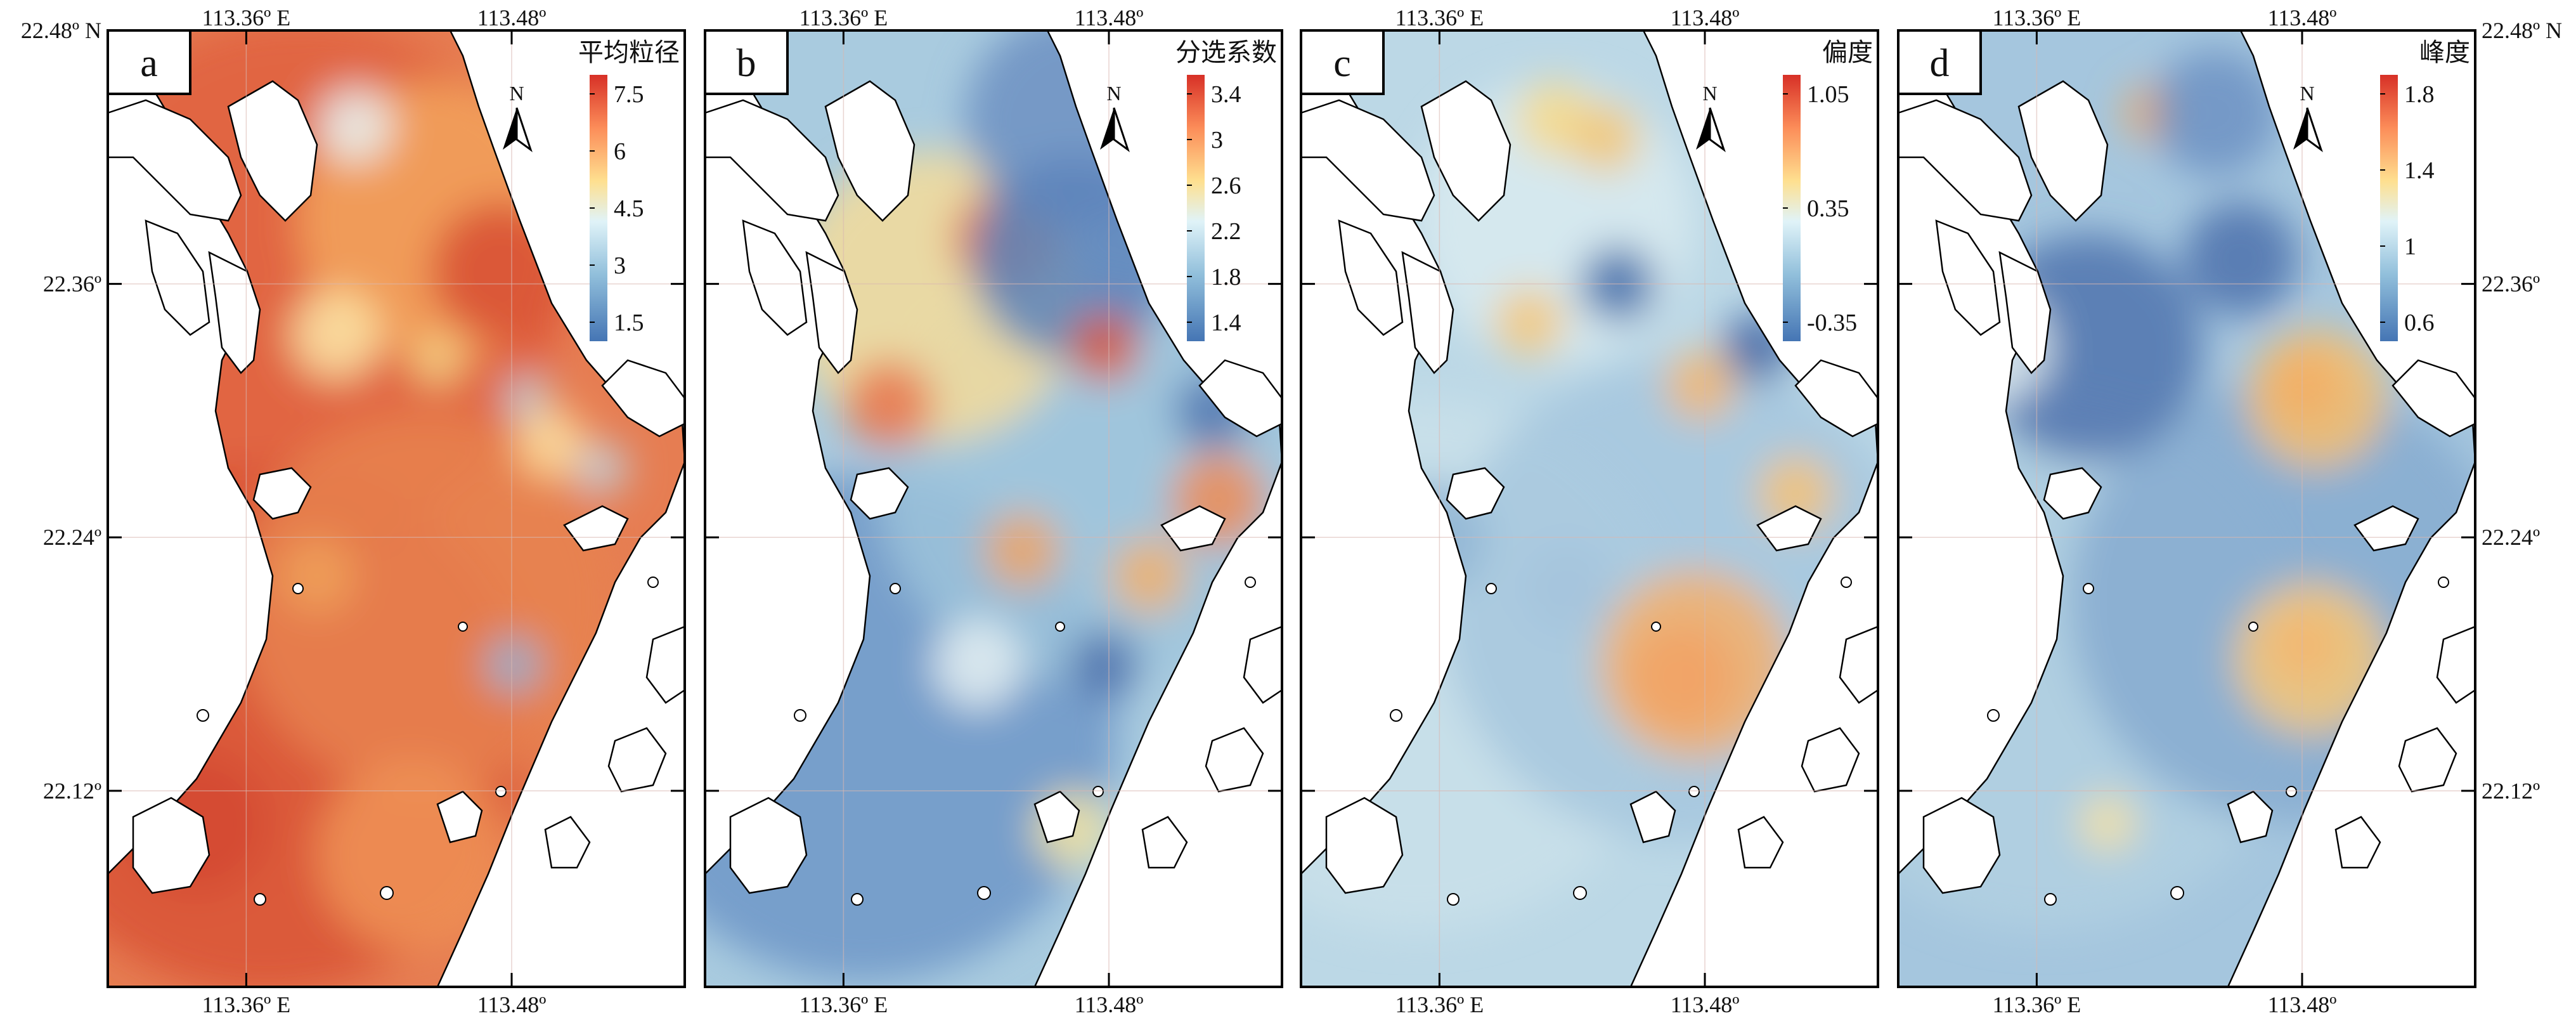  What do you see at coordinates (1439, 17) in the screenshot?
I see `lon-label-top: 113.36º E` at bounding box center [1439, 17].